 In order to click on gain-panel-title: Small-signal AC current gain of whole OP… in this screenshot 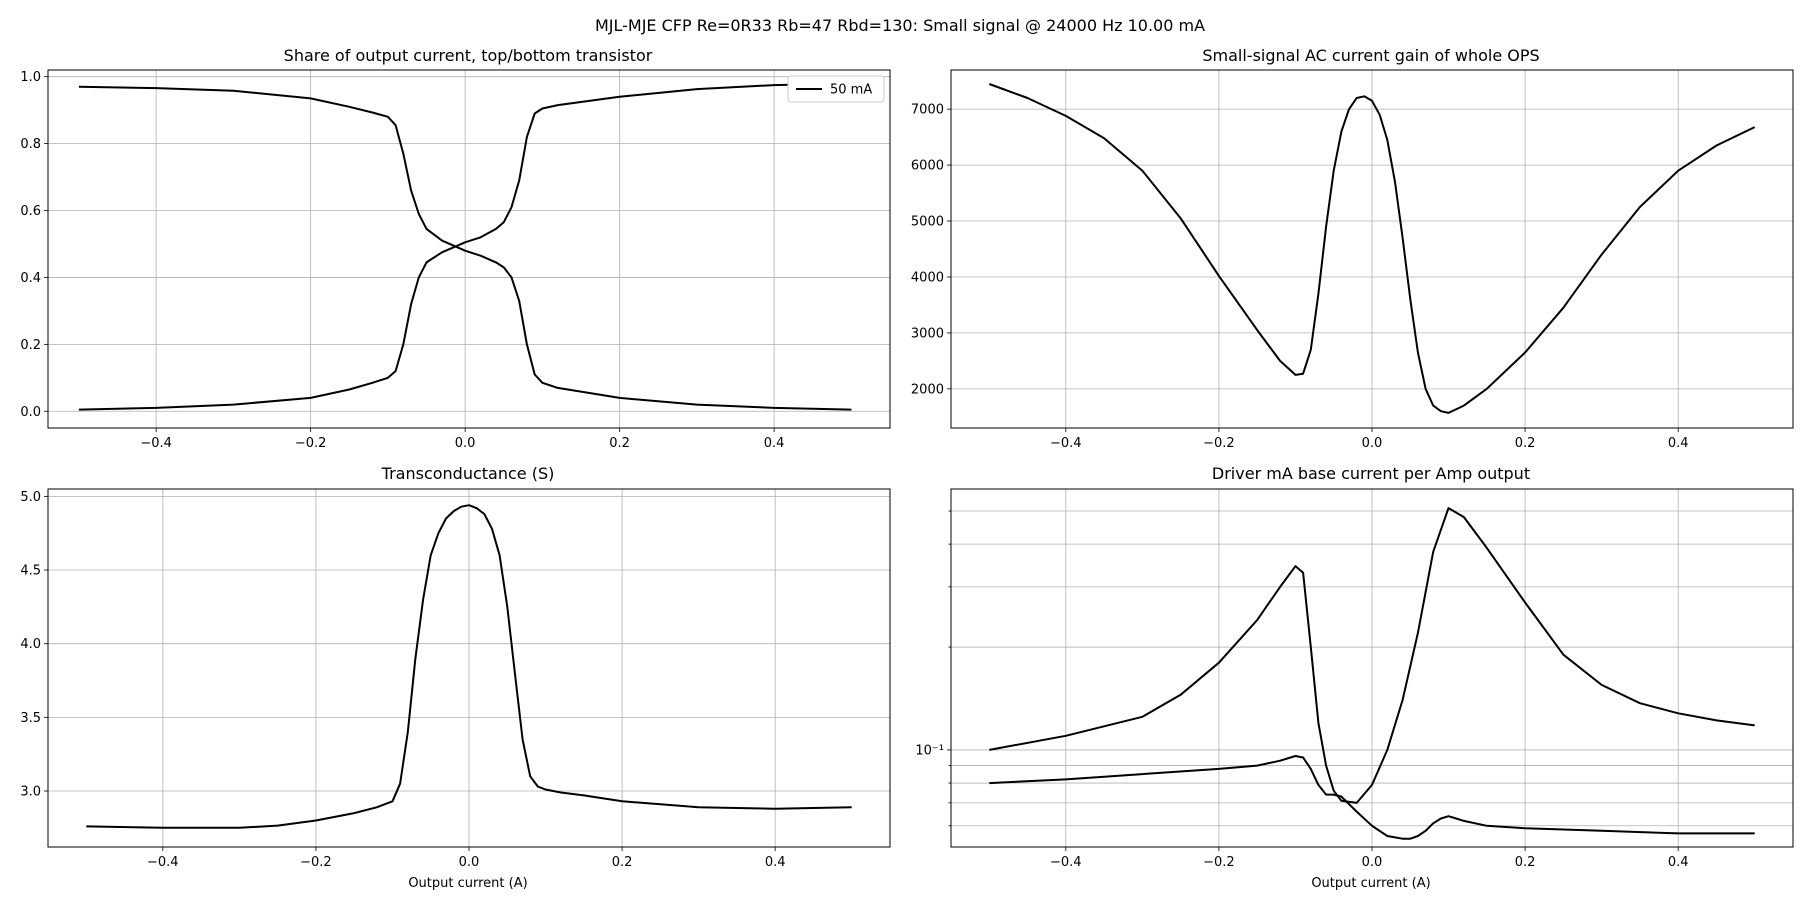, I will do `click(1370, 55)`.